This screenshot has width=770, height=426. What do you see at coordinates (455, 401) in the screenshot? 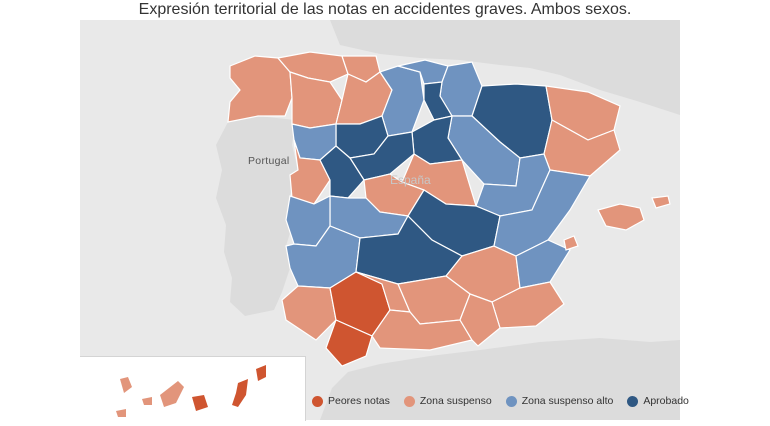
I see `legend-label-suspenso: Zona suspenso` at bounding box center [455, 401].